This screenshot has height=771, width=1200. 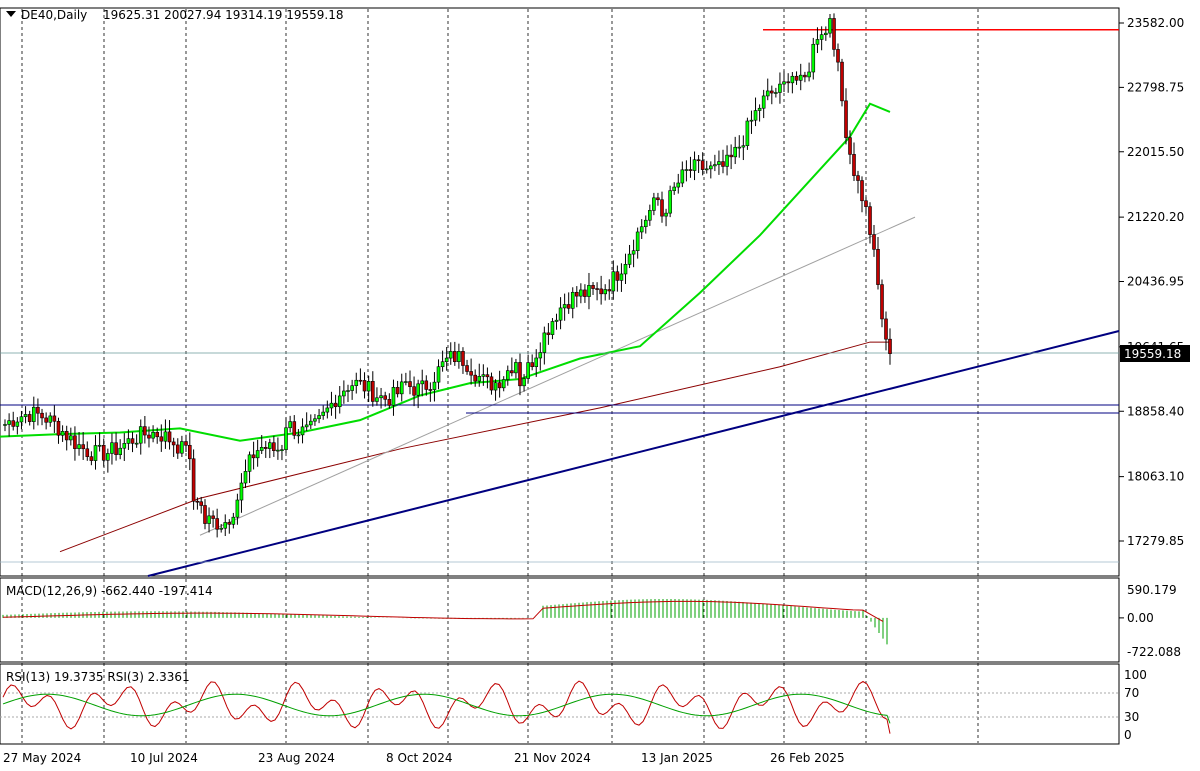 I want to click on time-tick-label: 10 Jul 2024, so click(x=164, y=758).